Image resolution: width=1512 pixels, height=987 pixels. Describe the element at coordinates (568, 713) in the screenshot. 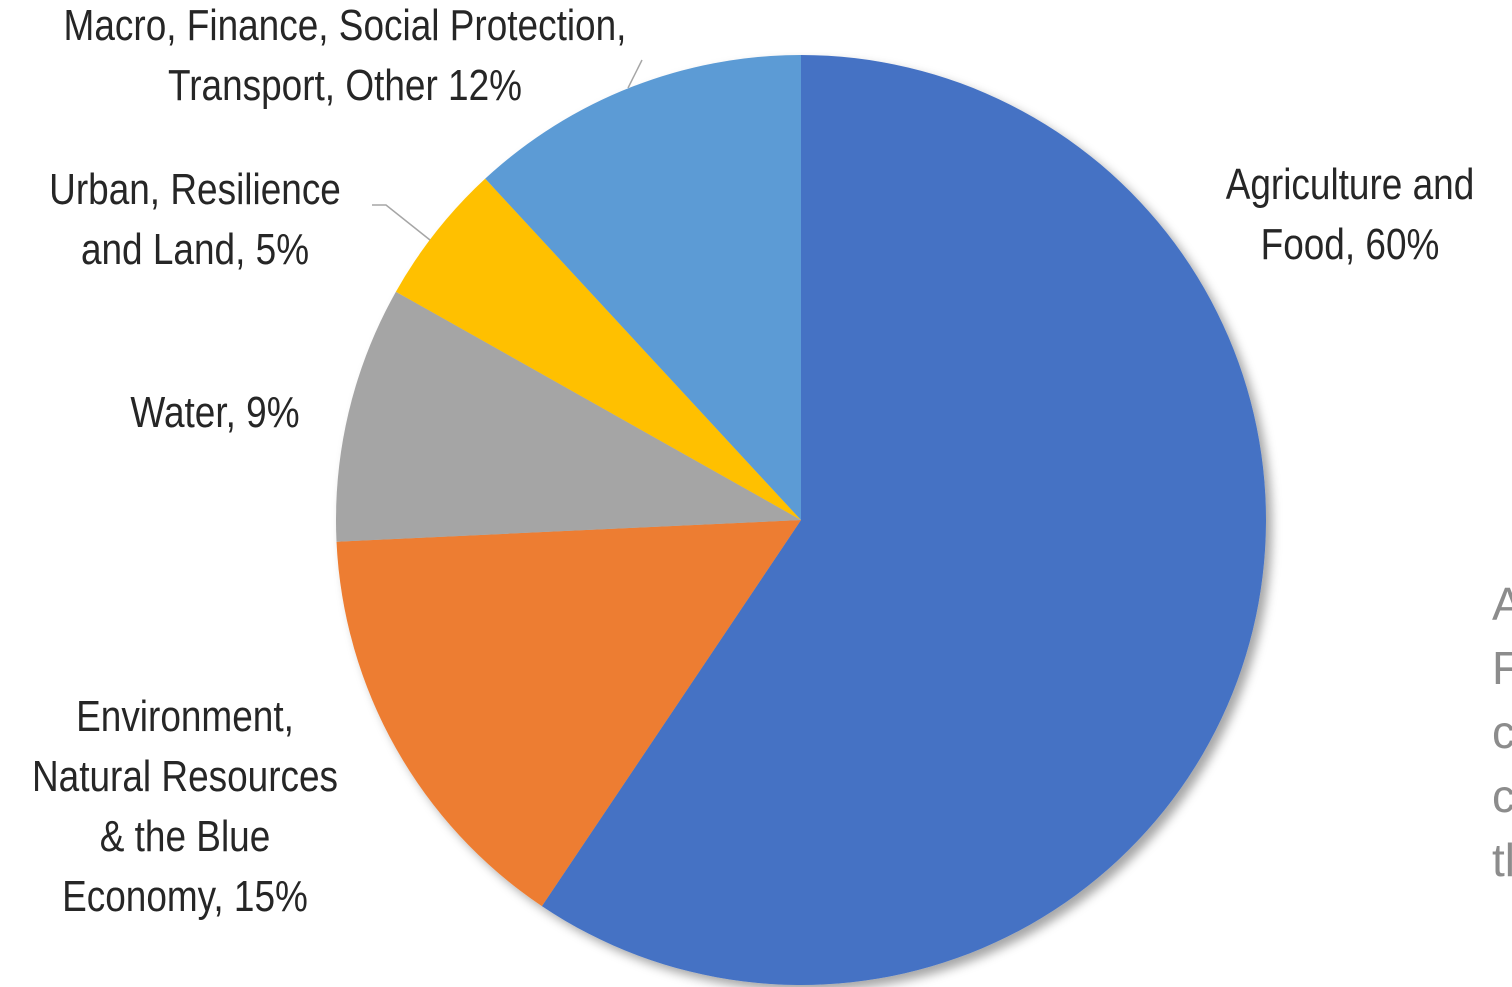

I see `pie-slice-environment-natural-resources-the-blue-economy` at that location.